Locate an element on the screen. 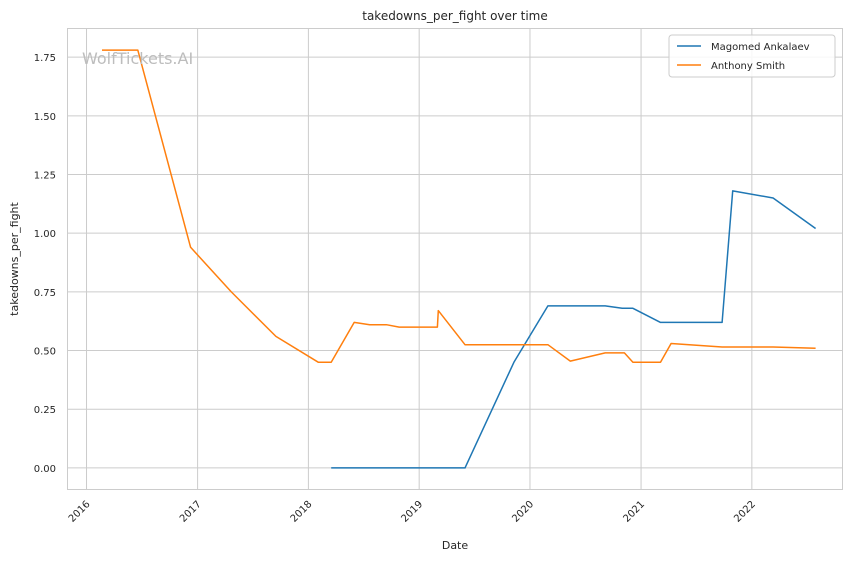  y-tick-label: 1.75 is located at coordinates (45, 58).